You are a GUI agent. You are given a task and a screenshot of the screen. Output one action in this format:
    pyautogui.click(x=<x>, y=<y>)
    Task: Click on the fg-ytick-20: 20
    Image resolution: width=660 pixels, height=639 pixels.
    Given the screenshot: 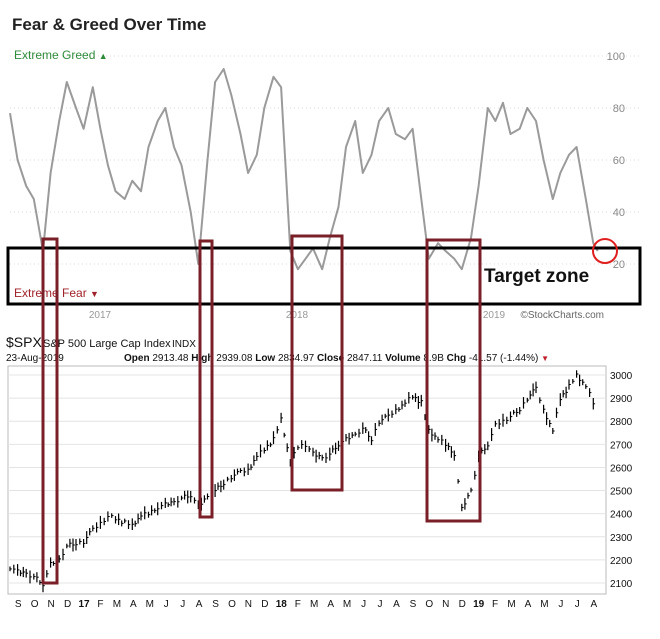 What is the action you would take?
    pyautogui.click(x=619, y=265)
    